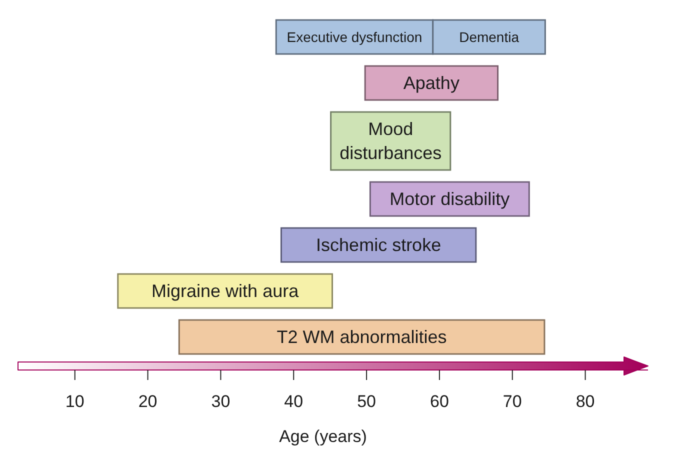 This screenshot has width=680, height=449. What do you see at coordinates (148, 401) in the screenshot?
I see `x-tick-label: 20` at bounding box center [148, 401].